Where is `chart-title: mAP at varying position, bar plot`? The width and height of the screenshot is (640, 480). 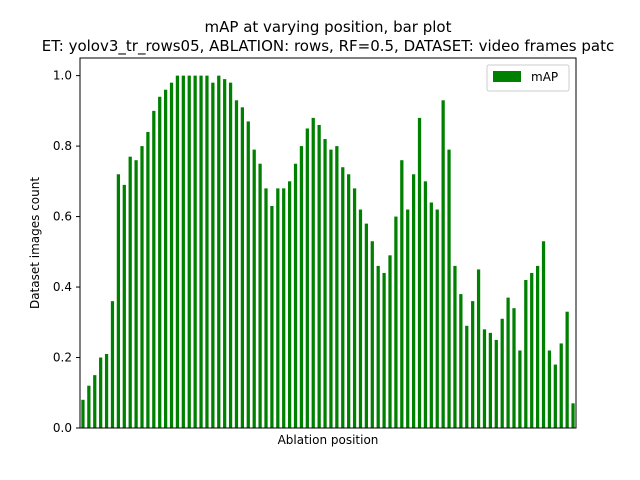
chart-title: mAP at varying position, bar plot is located at coordinates (328, 27).